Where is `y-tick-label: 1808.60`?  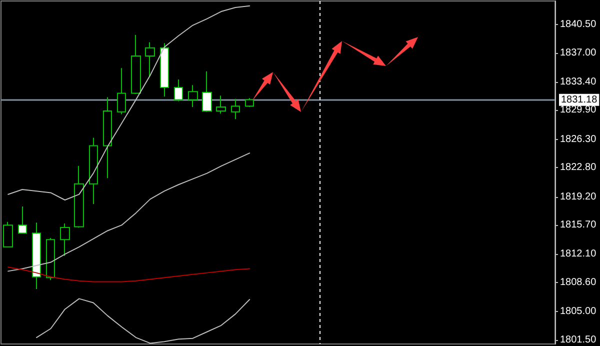 y-tick-label: 1808.60 is located at coordinates (578, 282).